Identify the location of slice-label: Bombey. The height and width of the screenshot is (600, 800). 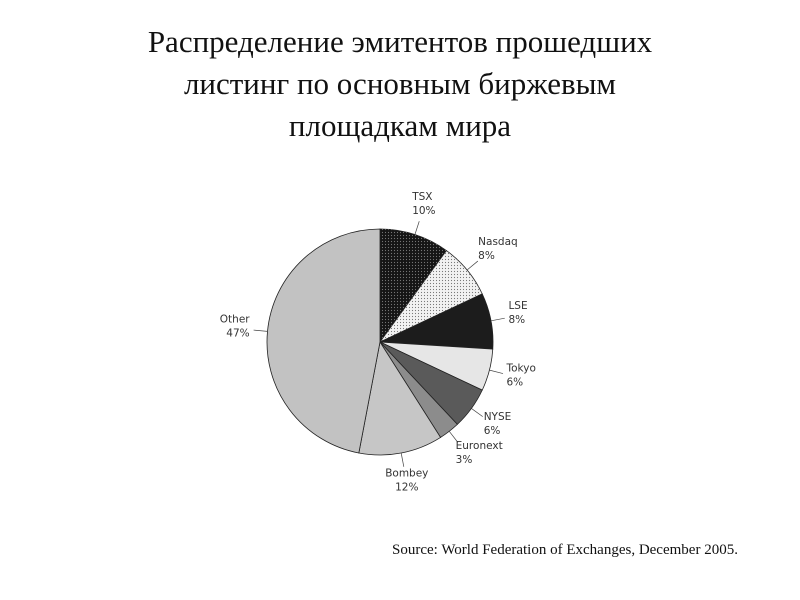
(406, 473).